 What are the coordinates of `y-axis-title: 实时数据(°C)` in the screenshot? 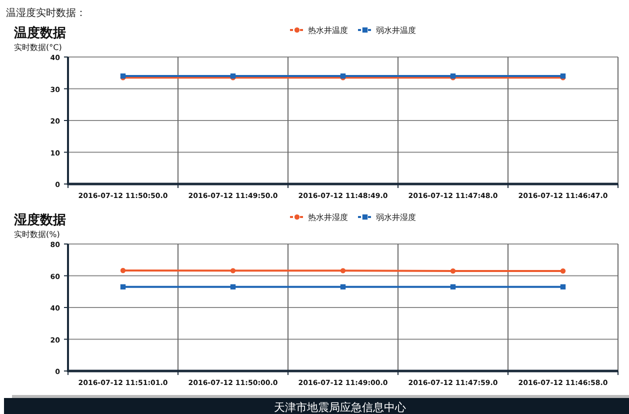 It's located at (38, 47).